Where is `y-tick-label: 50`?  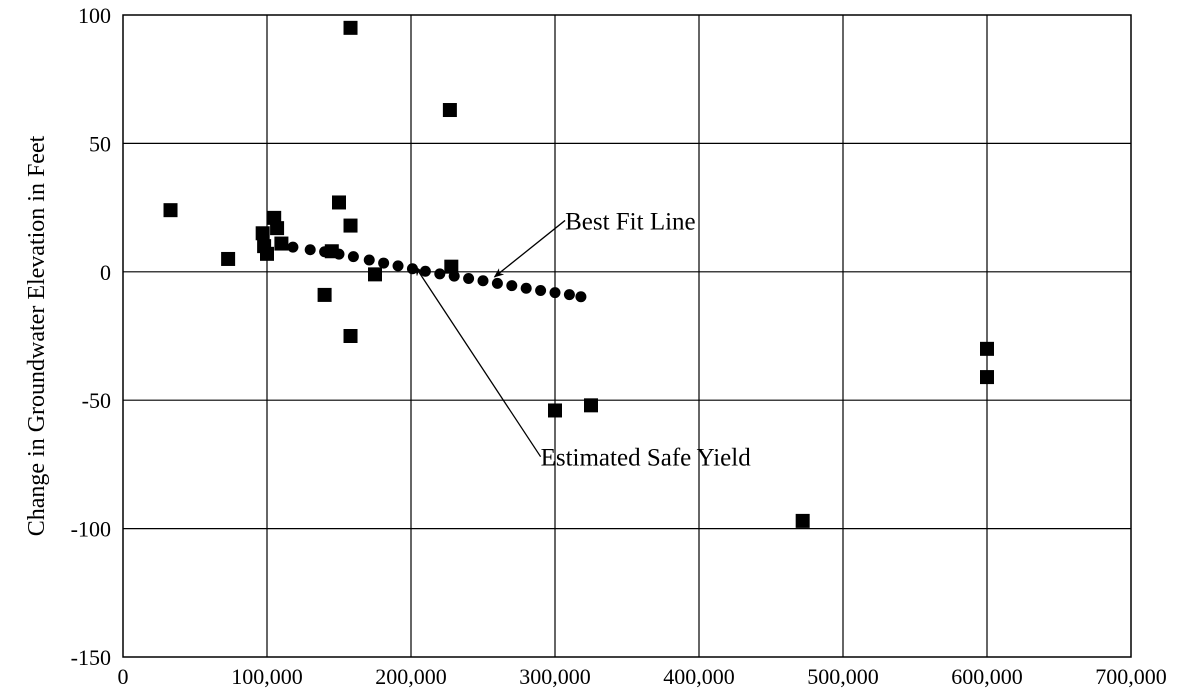 y-tick-label: 50 is located at coordinates (100, 143).